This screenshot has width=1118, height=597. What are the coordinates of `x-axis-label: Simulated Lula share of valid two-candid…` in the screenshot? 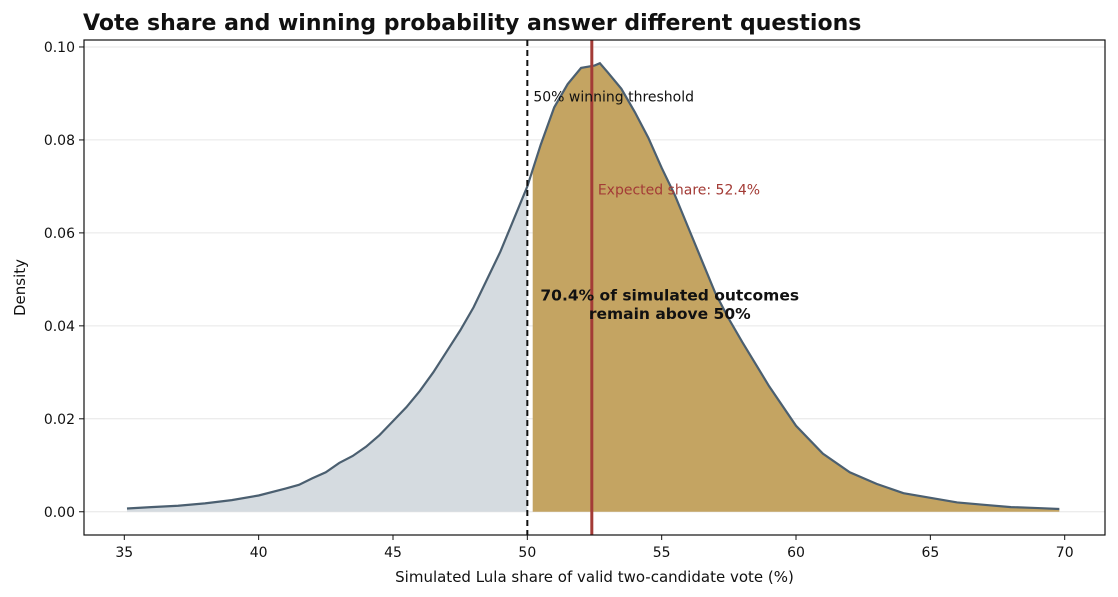 It's located at (594, 577).